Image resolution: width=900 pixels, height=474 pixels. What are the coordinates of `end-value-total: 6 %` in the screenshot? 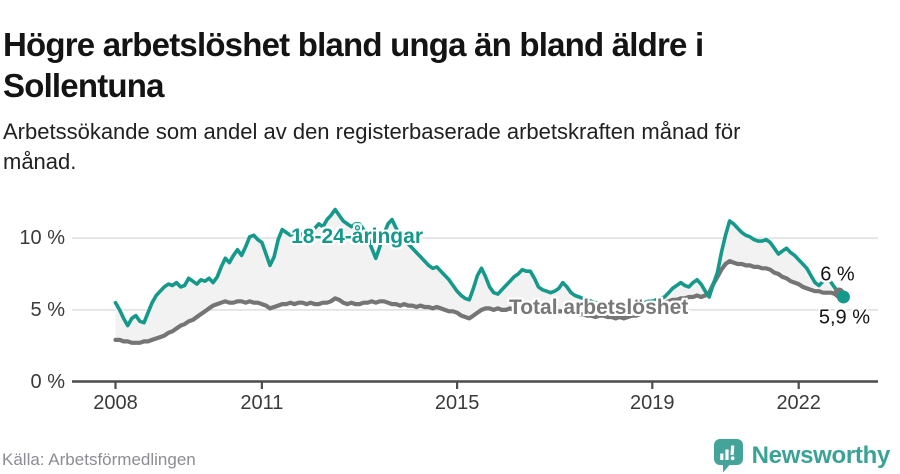 It's located at (837, 274).